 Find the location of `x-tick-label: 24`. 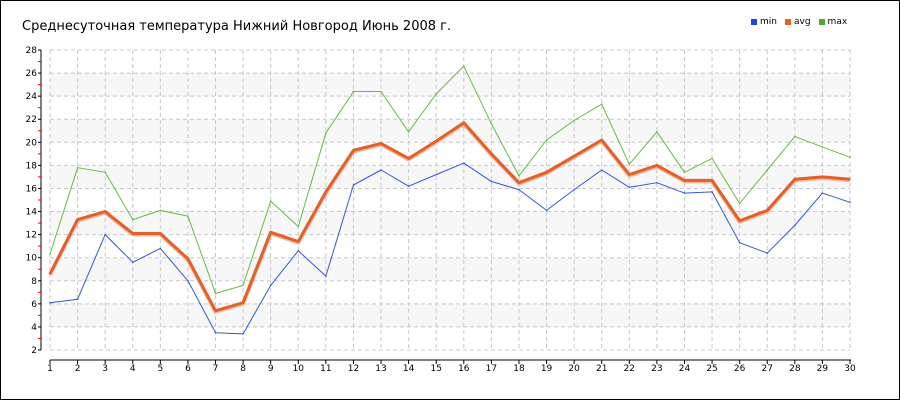

x-tick-label: 24 is located at coordinates (685, 369).